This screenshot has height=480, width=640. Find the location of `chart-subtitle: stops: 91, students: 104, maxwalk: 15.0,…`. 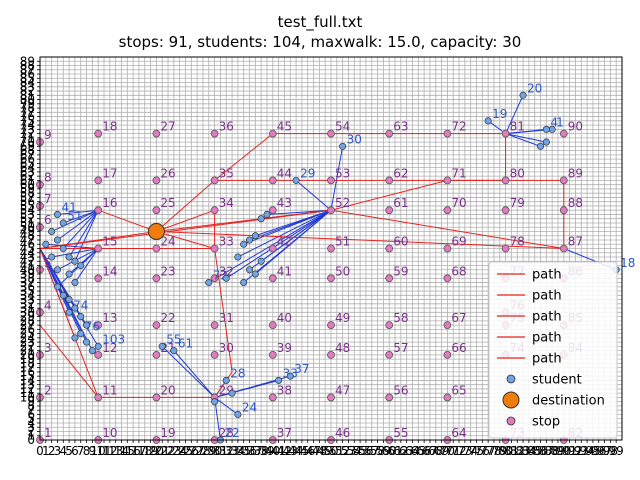

chart-subtitle: stops: 91, students: 104, maxwalk: 15.0,… is located at coordinates (320, 42).